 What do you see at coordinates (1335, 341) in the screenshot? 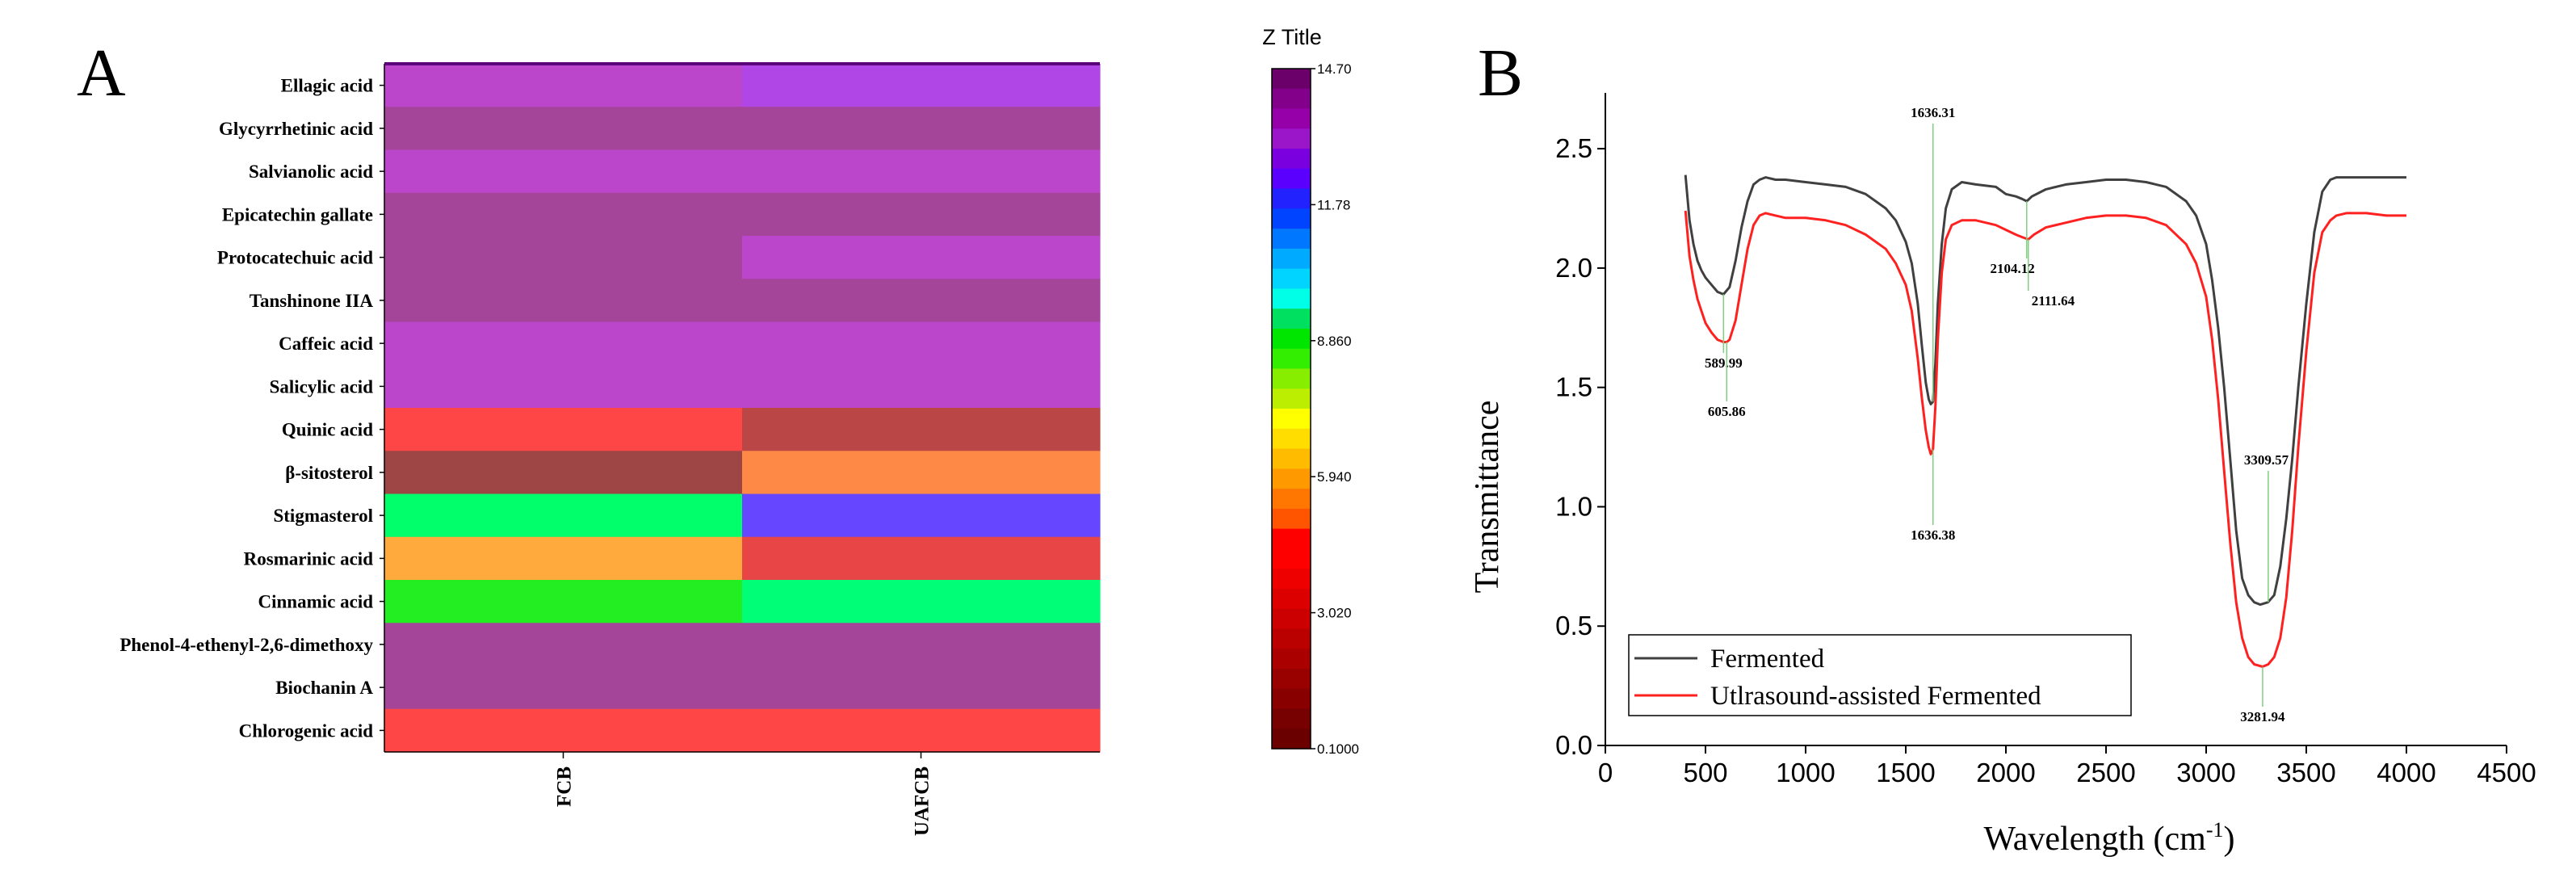
I see `colorbar-tick-label: 8.860` at bounding box center [1335, 341].